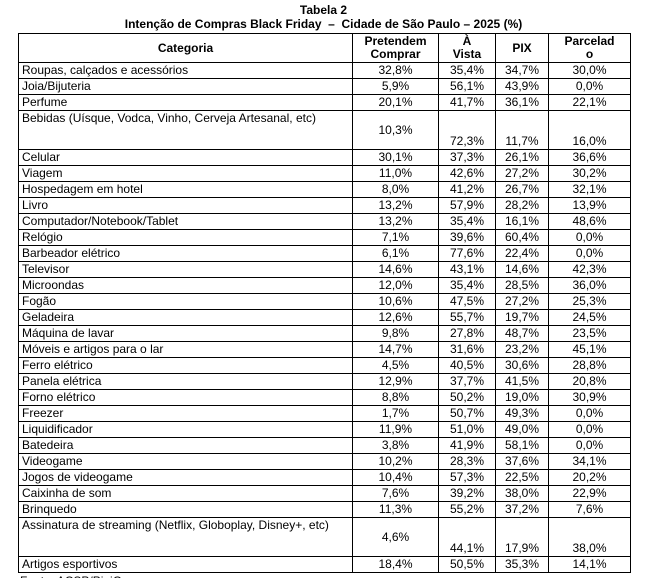  I want to click on value-cell: 28,5%, so click(522, 285).